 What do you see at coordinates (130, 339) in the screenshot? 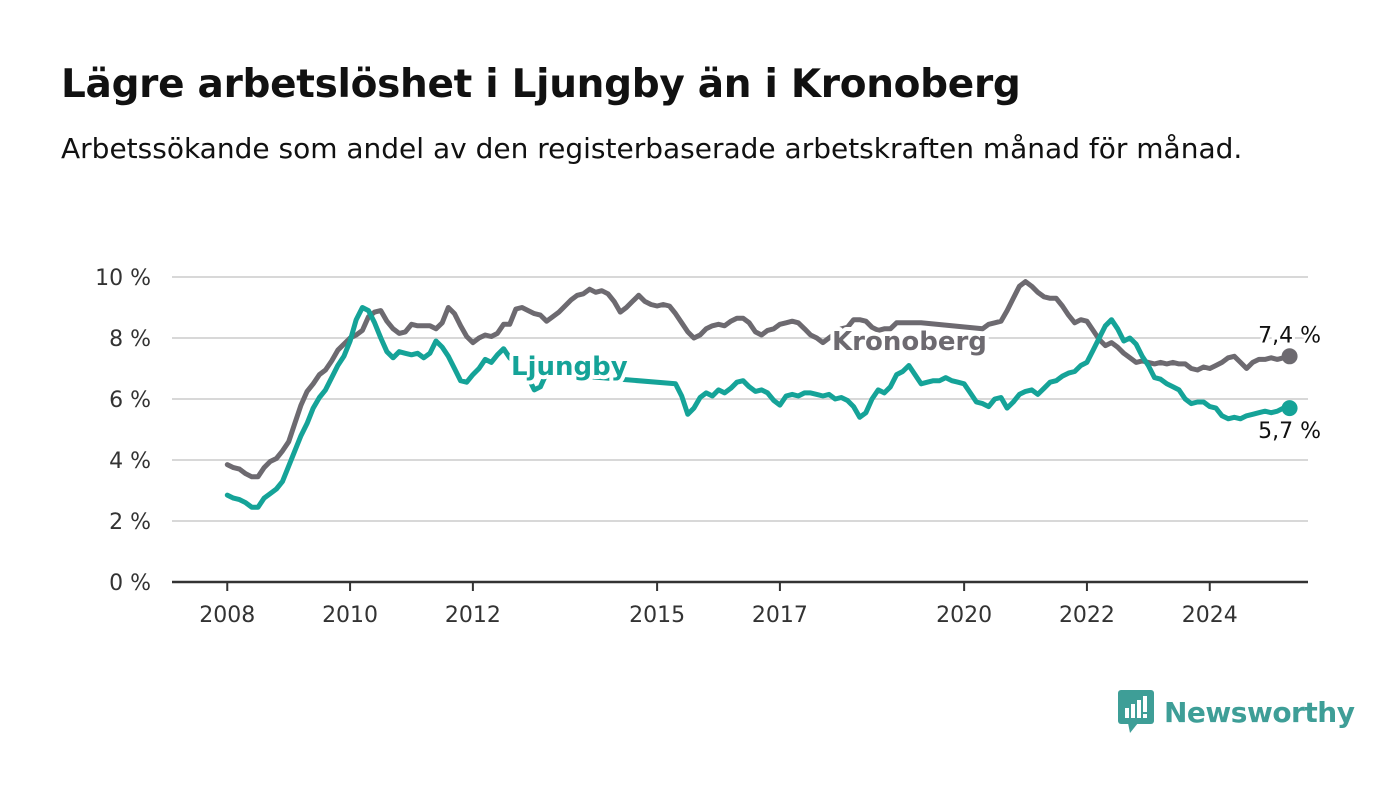
I see `y-tick-label: 8 %` at bounding box center [130, 339].